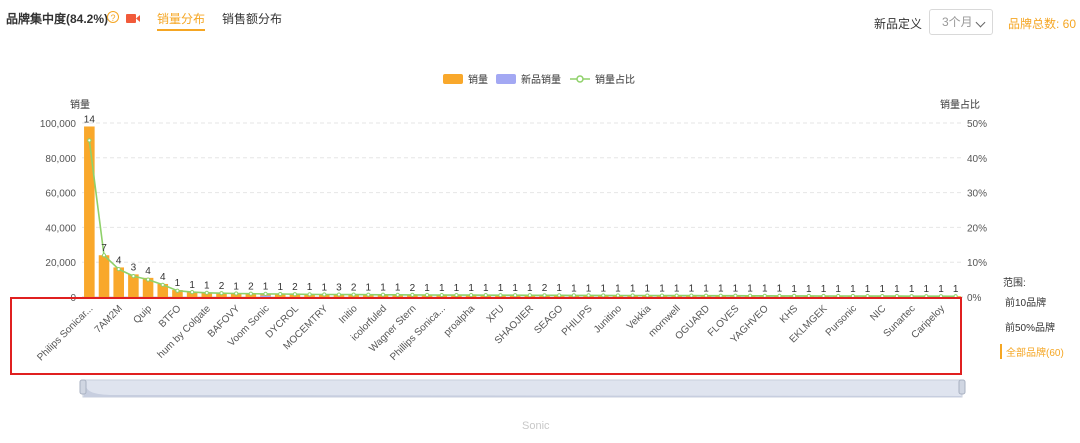 The width and height of the screenshot is (1080, 443). What do you see at coordinates (1032, 351) in the screenshot?
I see `range-option-all: 全部品牌(60)` at bounding box center [1032, 351].